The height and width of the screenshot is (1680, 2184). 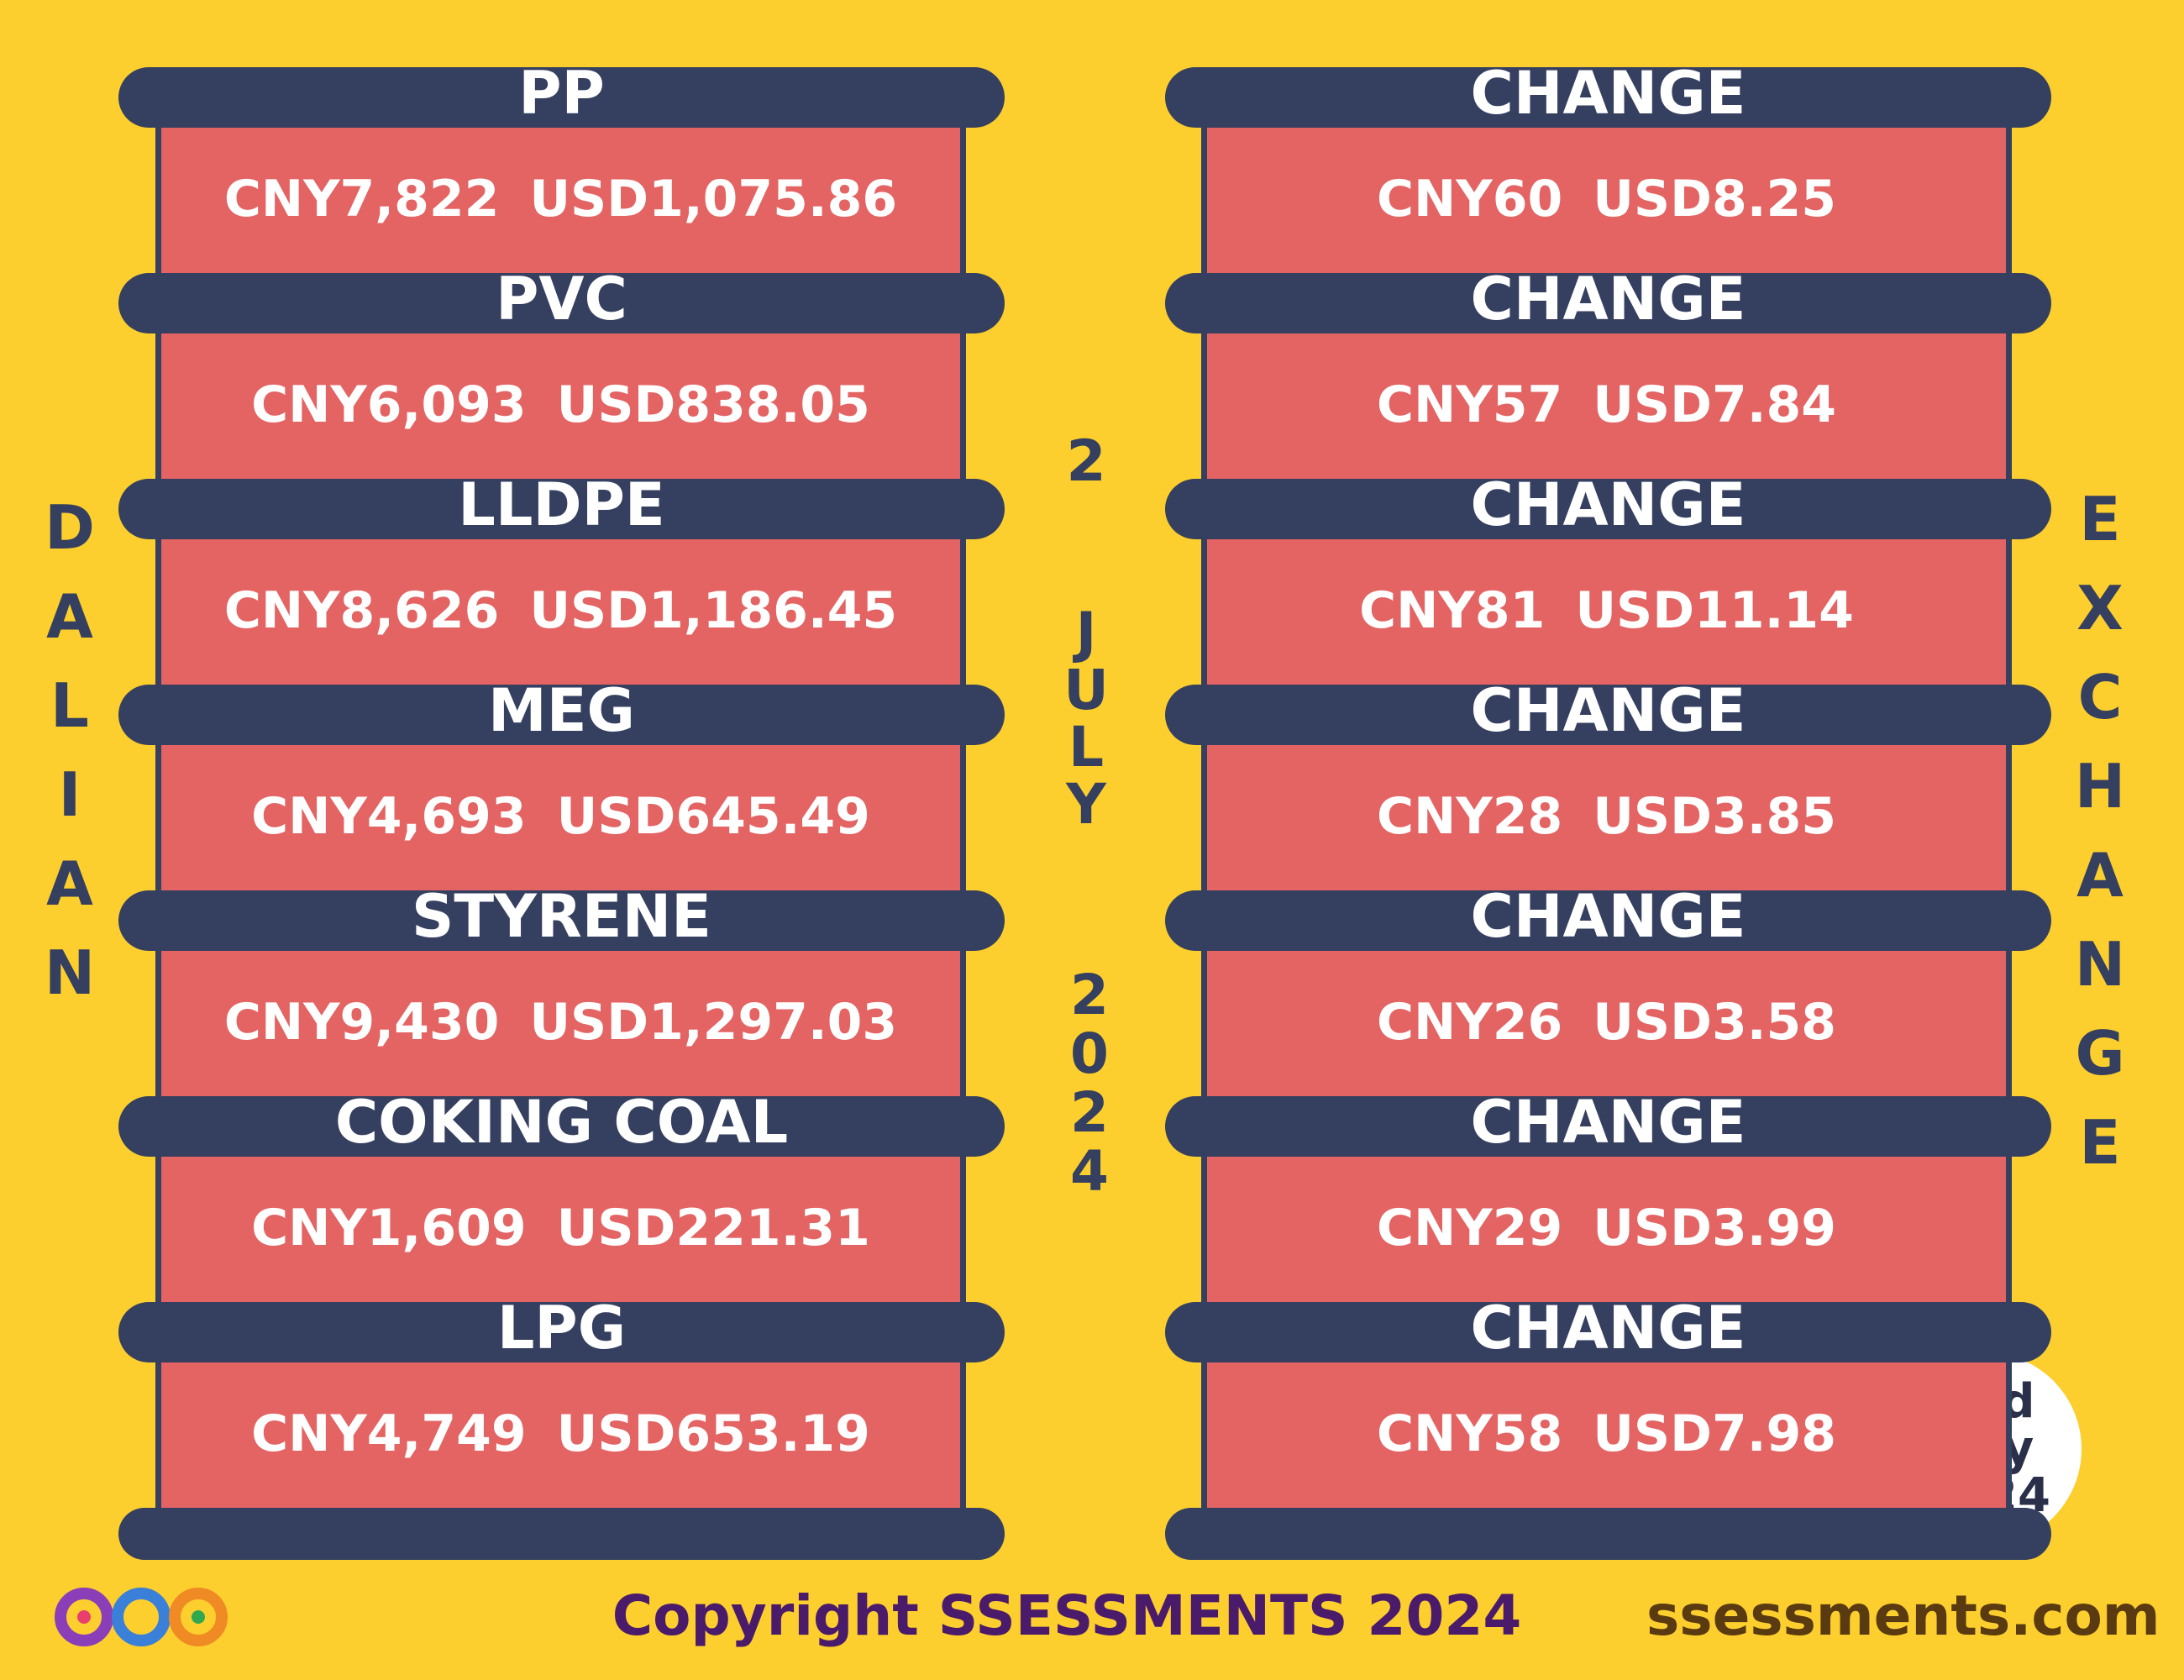 I want to click on price-line: CNY81 USD11.14, so click(x=1606, y=610).